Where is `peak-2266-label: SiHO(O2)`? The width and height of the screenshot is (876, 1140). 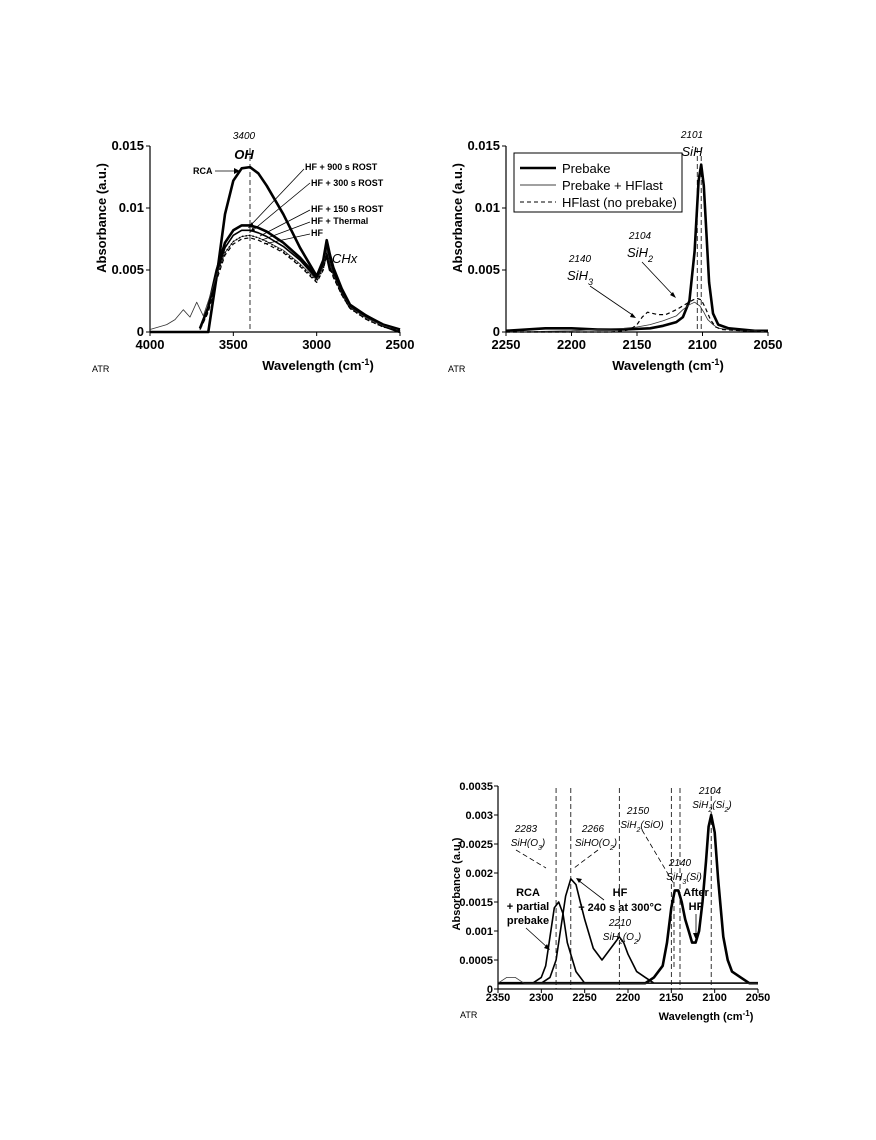
peak-2266-label: SiHO(O2) is located at coordinates (596, 845).